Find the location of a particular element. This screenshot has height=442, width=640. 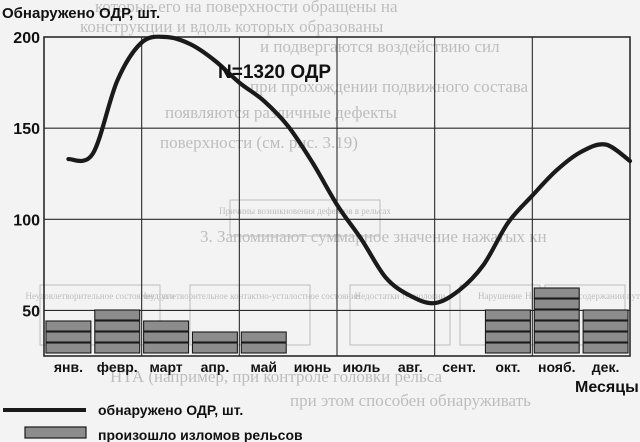

y-tick-label: 150 is located at coordinates (26, 129).